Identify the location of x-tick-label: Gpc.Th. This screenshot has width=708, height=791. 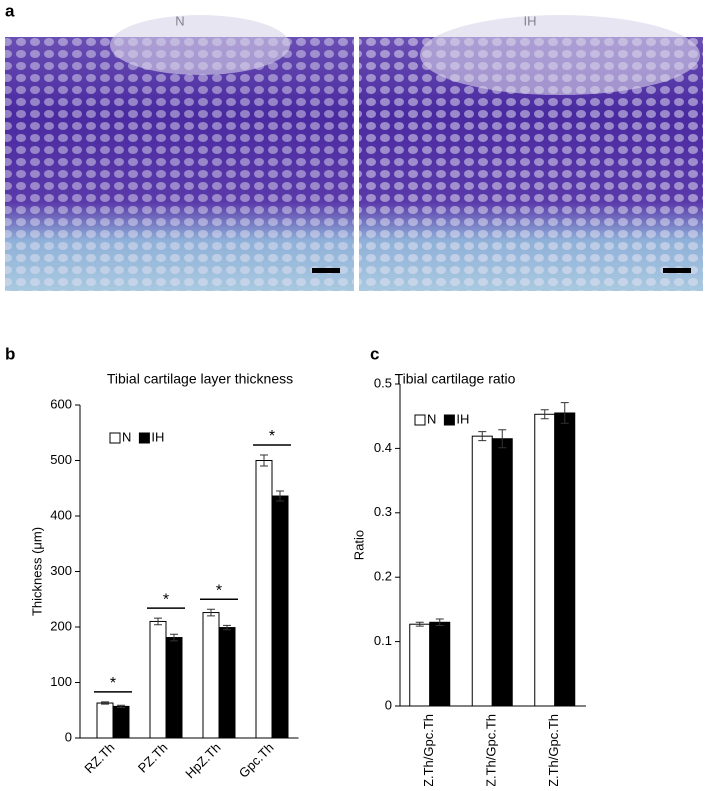
(256, 760).